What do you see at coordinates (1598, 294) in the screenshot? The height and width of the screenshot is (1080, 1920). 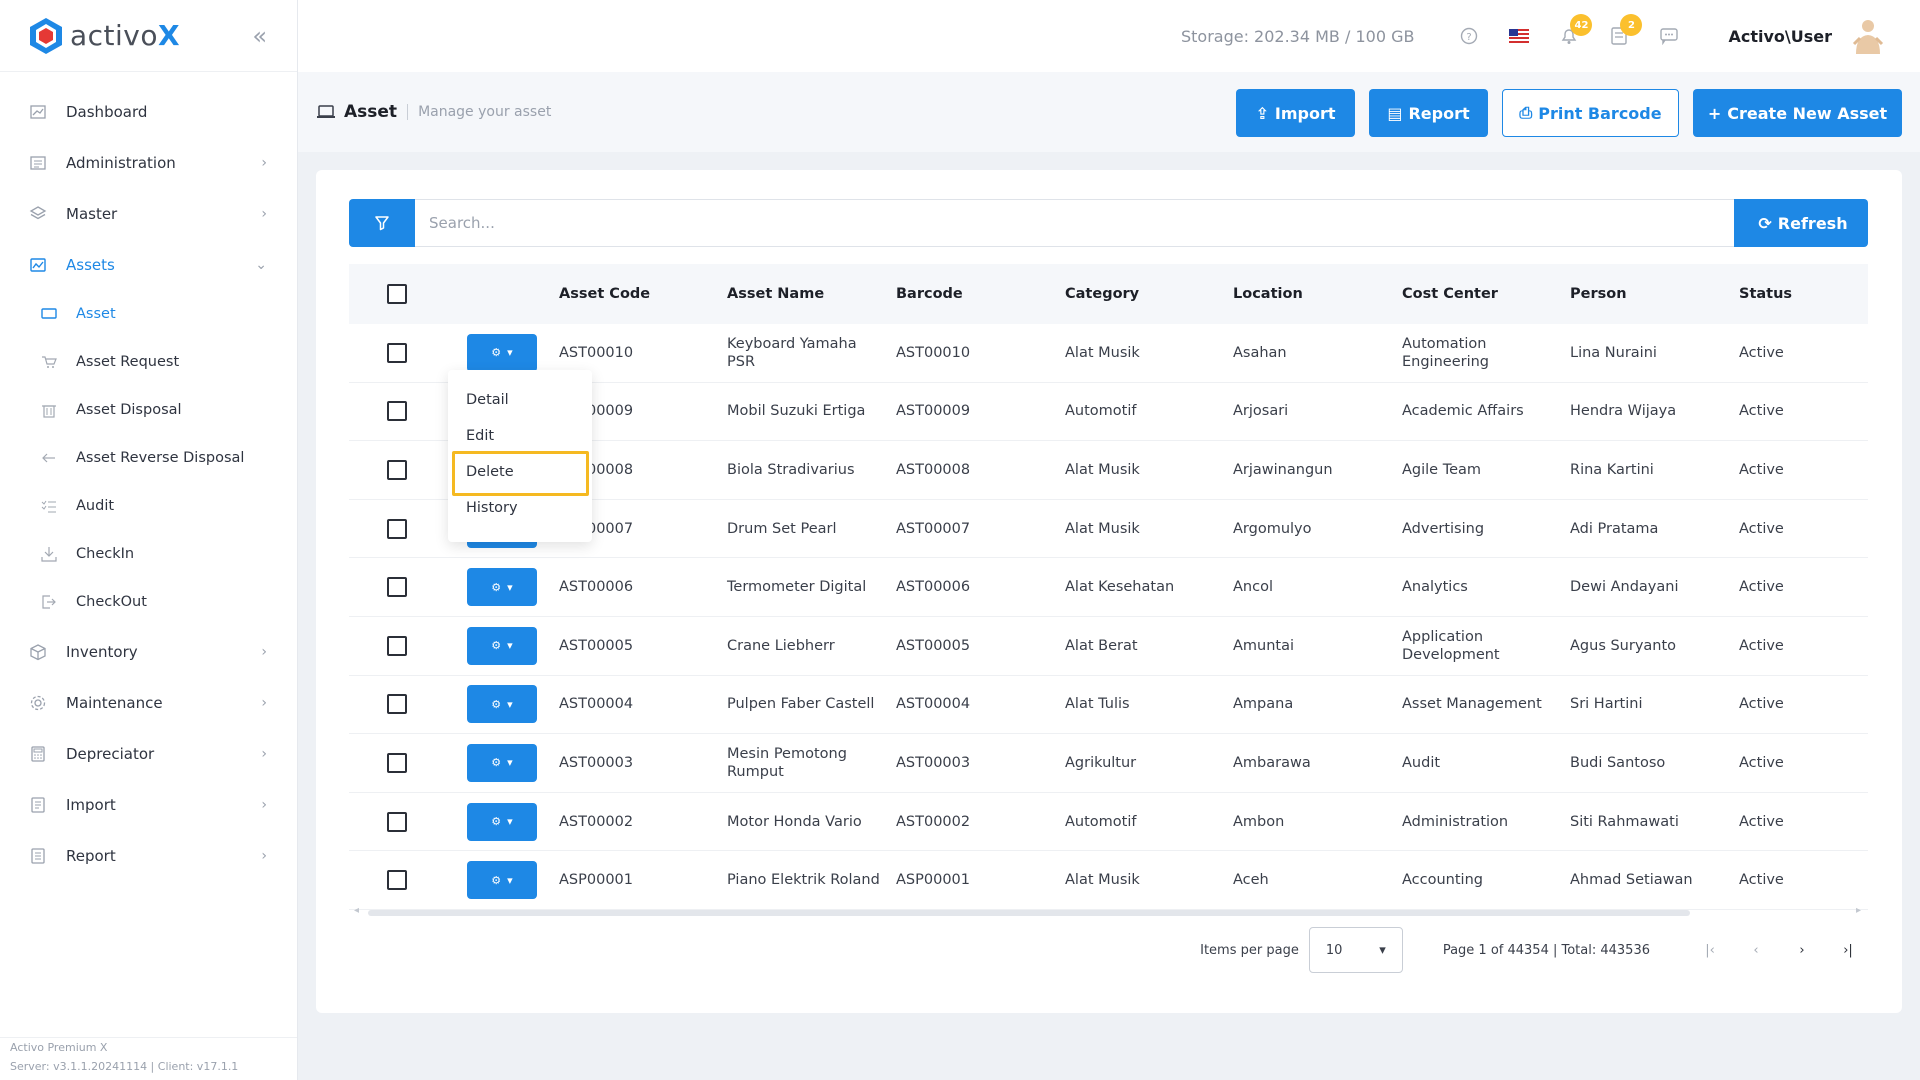 I see `column-person: Person` at bounding box center [1598, 294].